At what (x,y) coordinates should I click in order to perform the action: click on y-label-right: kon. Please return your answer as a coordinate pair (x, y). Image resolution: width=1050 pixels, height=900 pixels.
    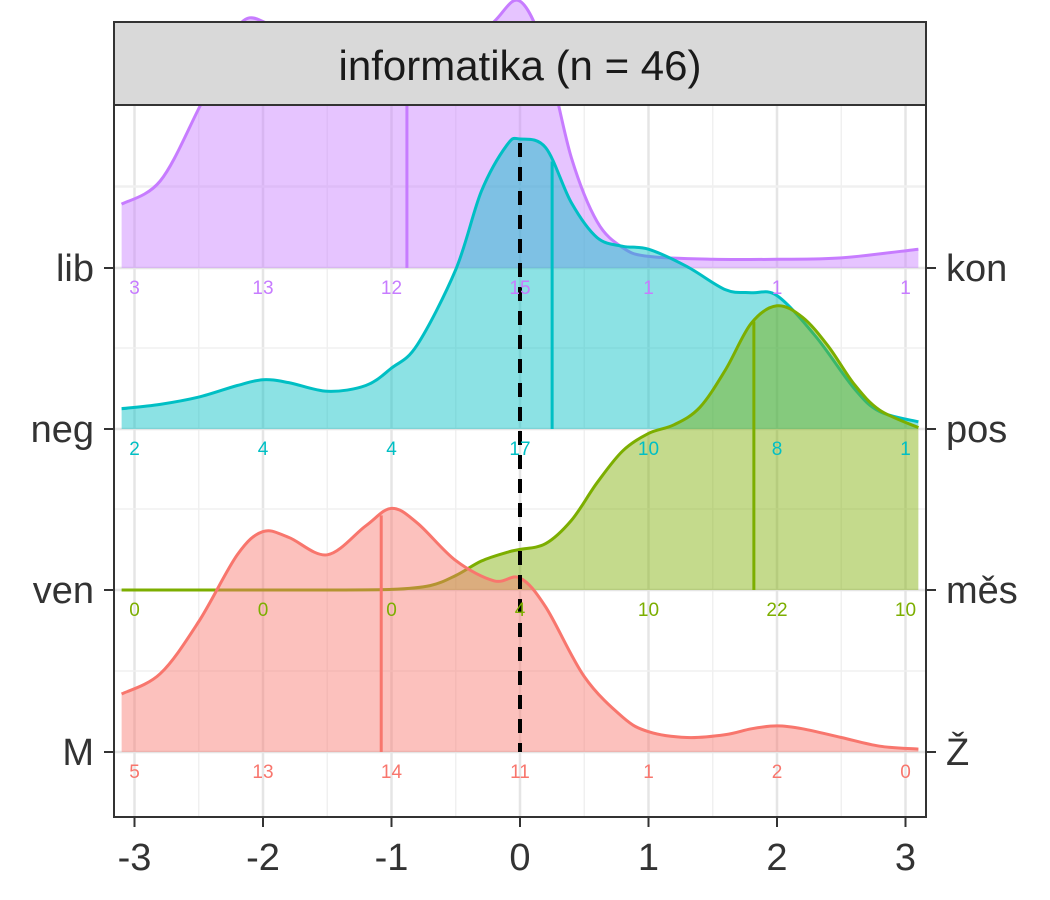
    Looking at the image, I should click on (976, 269).